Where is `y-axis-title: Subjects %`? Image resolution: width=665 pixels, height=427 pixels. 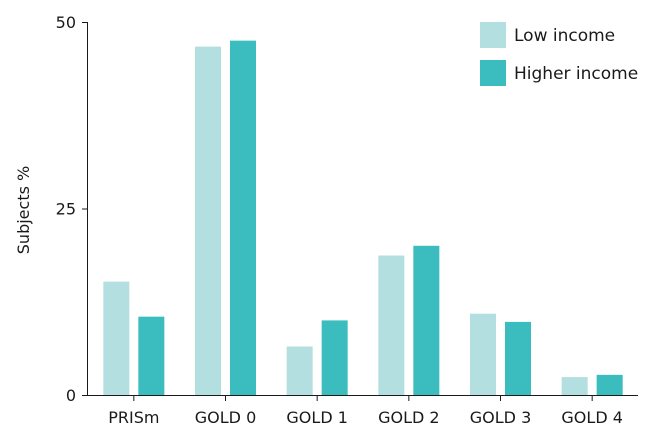
y-axis-title: Subjects % is located at coordinates (23, 210).